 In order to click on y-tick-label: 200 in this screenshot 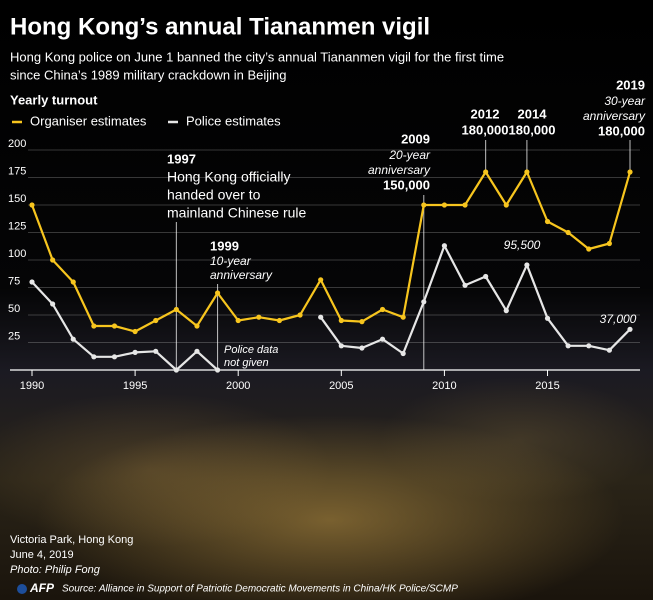, I will do `click(17, 144)`.